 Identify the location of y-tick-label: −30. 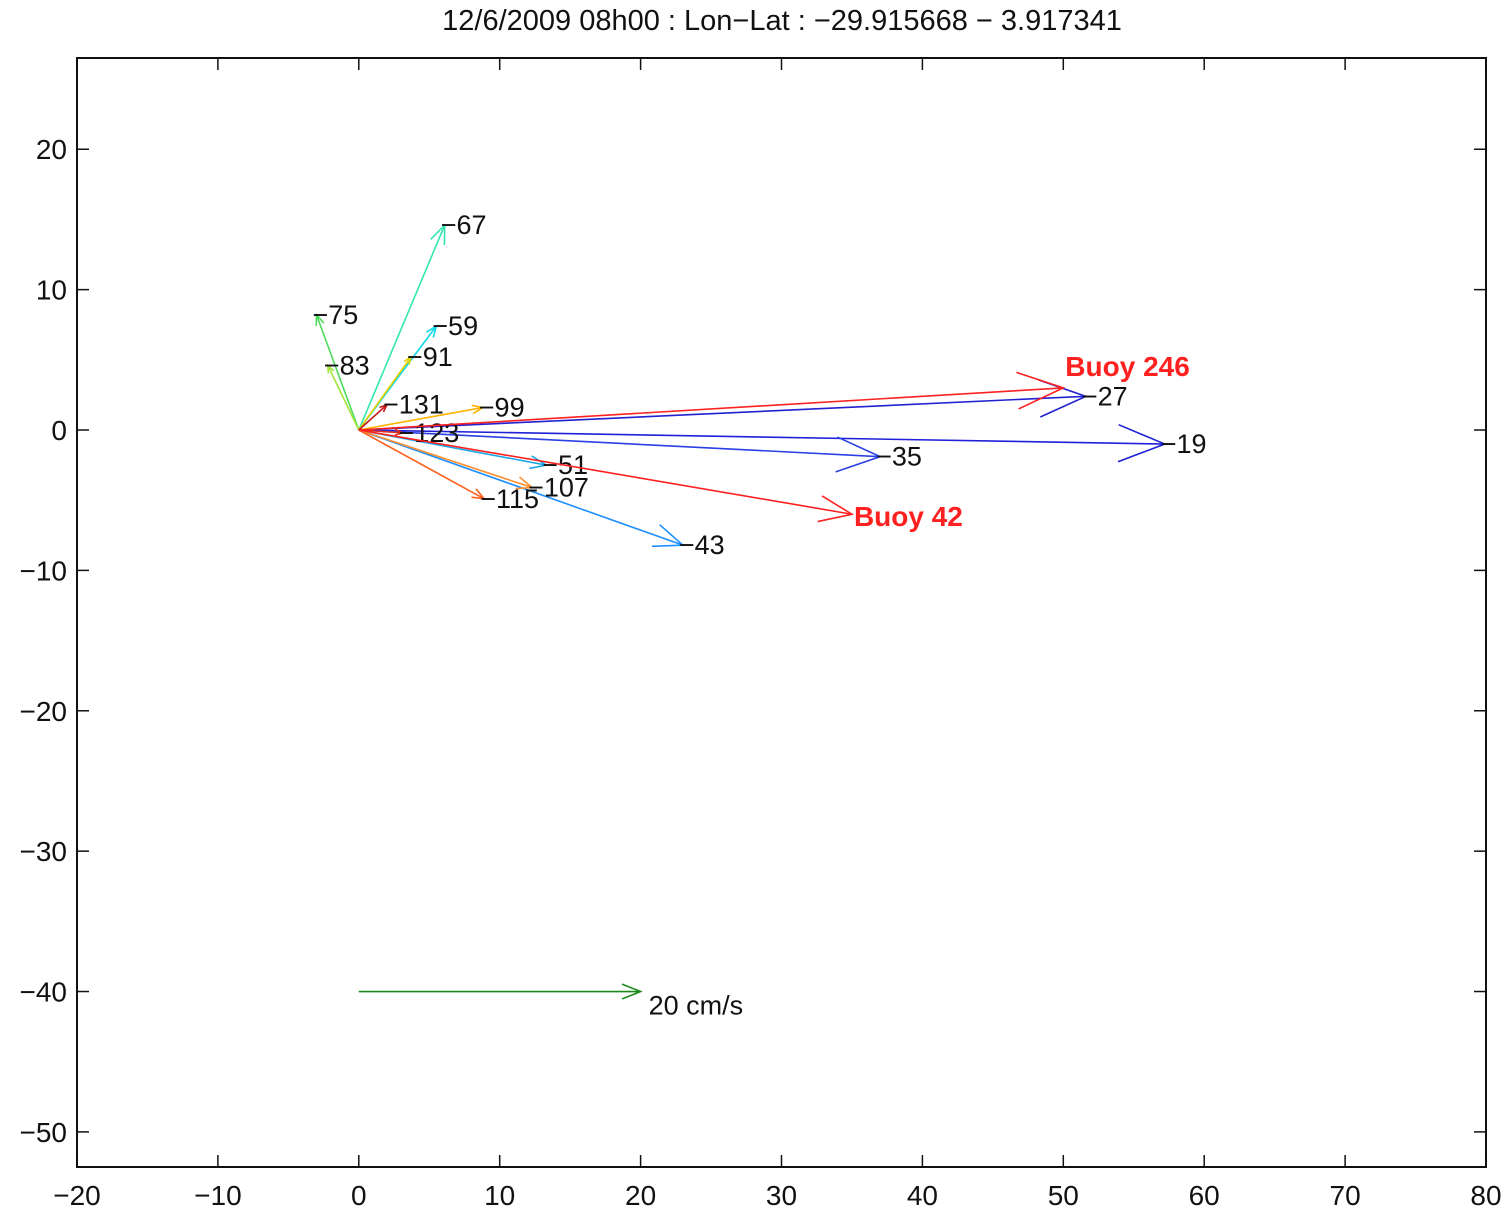
(44, 851).